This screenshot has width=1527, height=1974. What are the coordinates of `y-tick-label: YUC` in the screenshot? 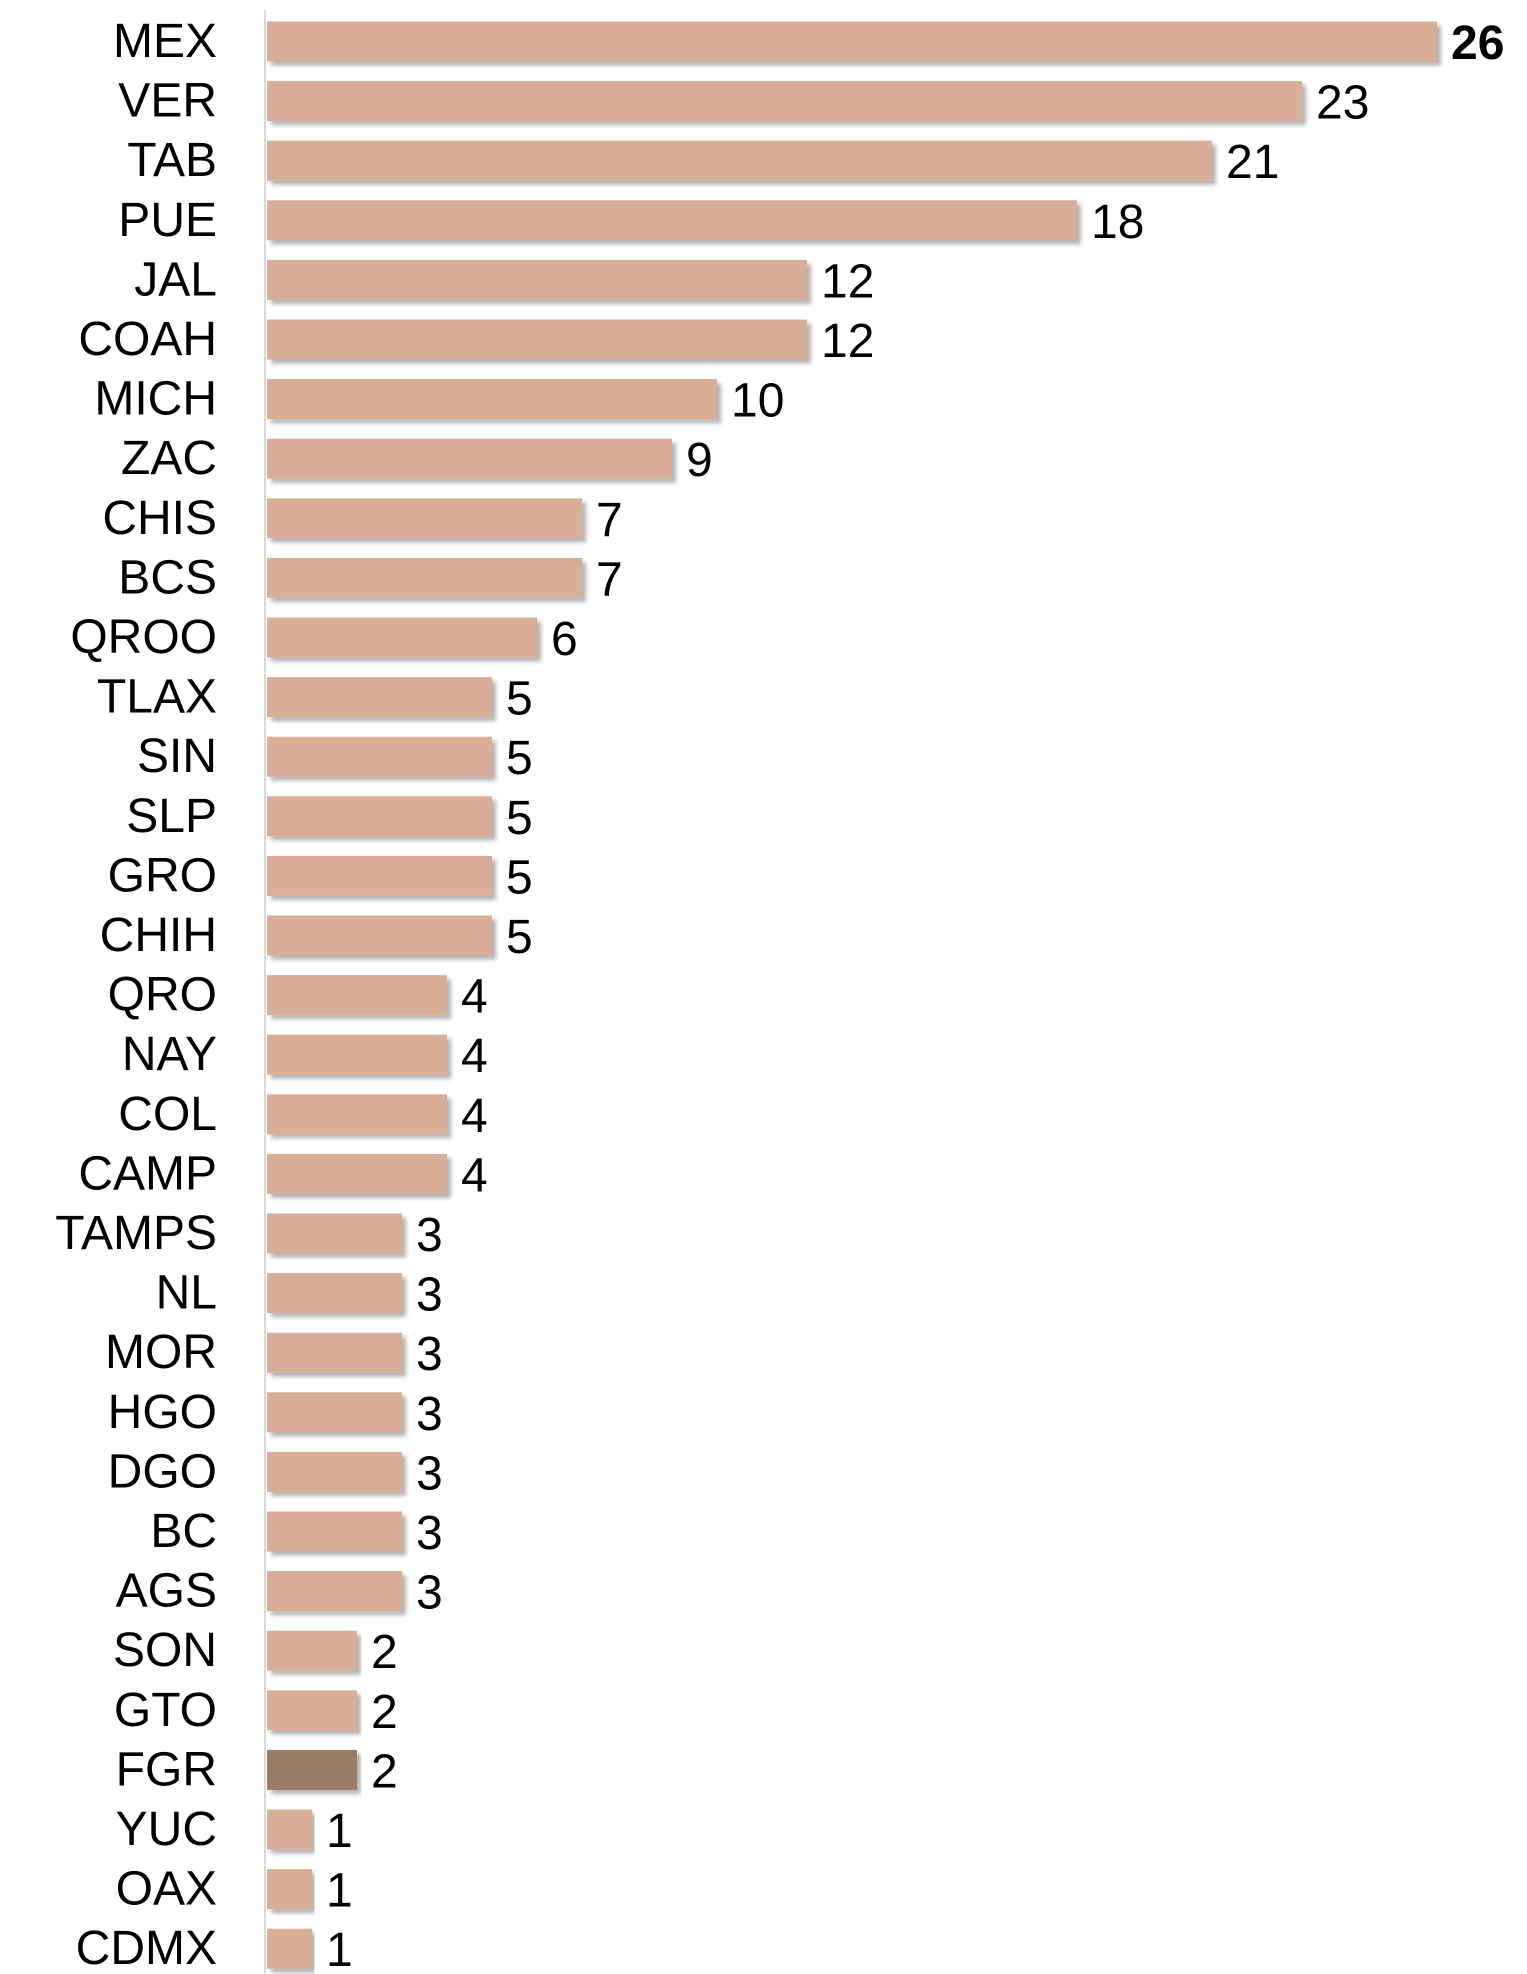 It's located at (166, 1829).